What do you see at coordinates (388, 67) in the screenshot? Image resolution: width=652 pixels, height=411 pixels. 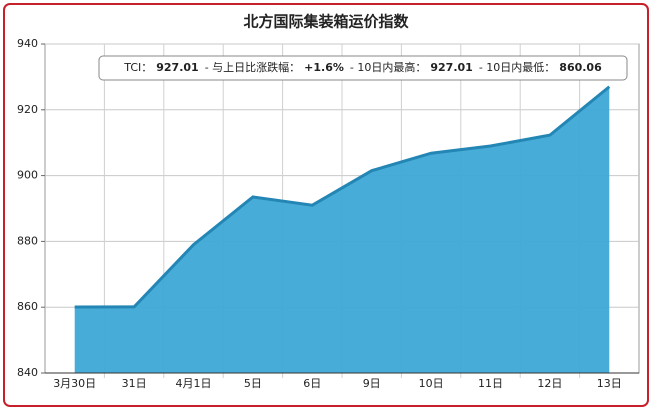 I see `annotation-label: - 10日内最高：` at bounding box center [388, 67].